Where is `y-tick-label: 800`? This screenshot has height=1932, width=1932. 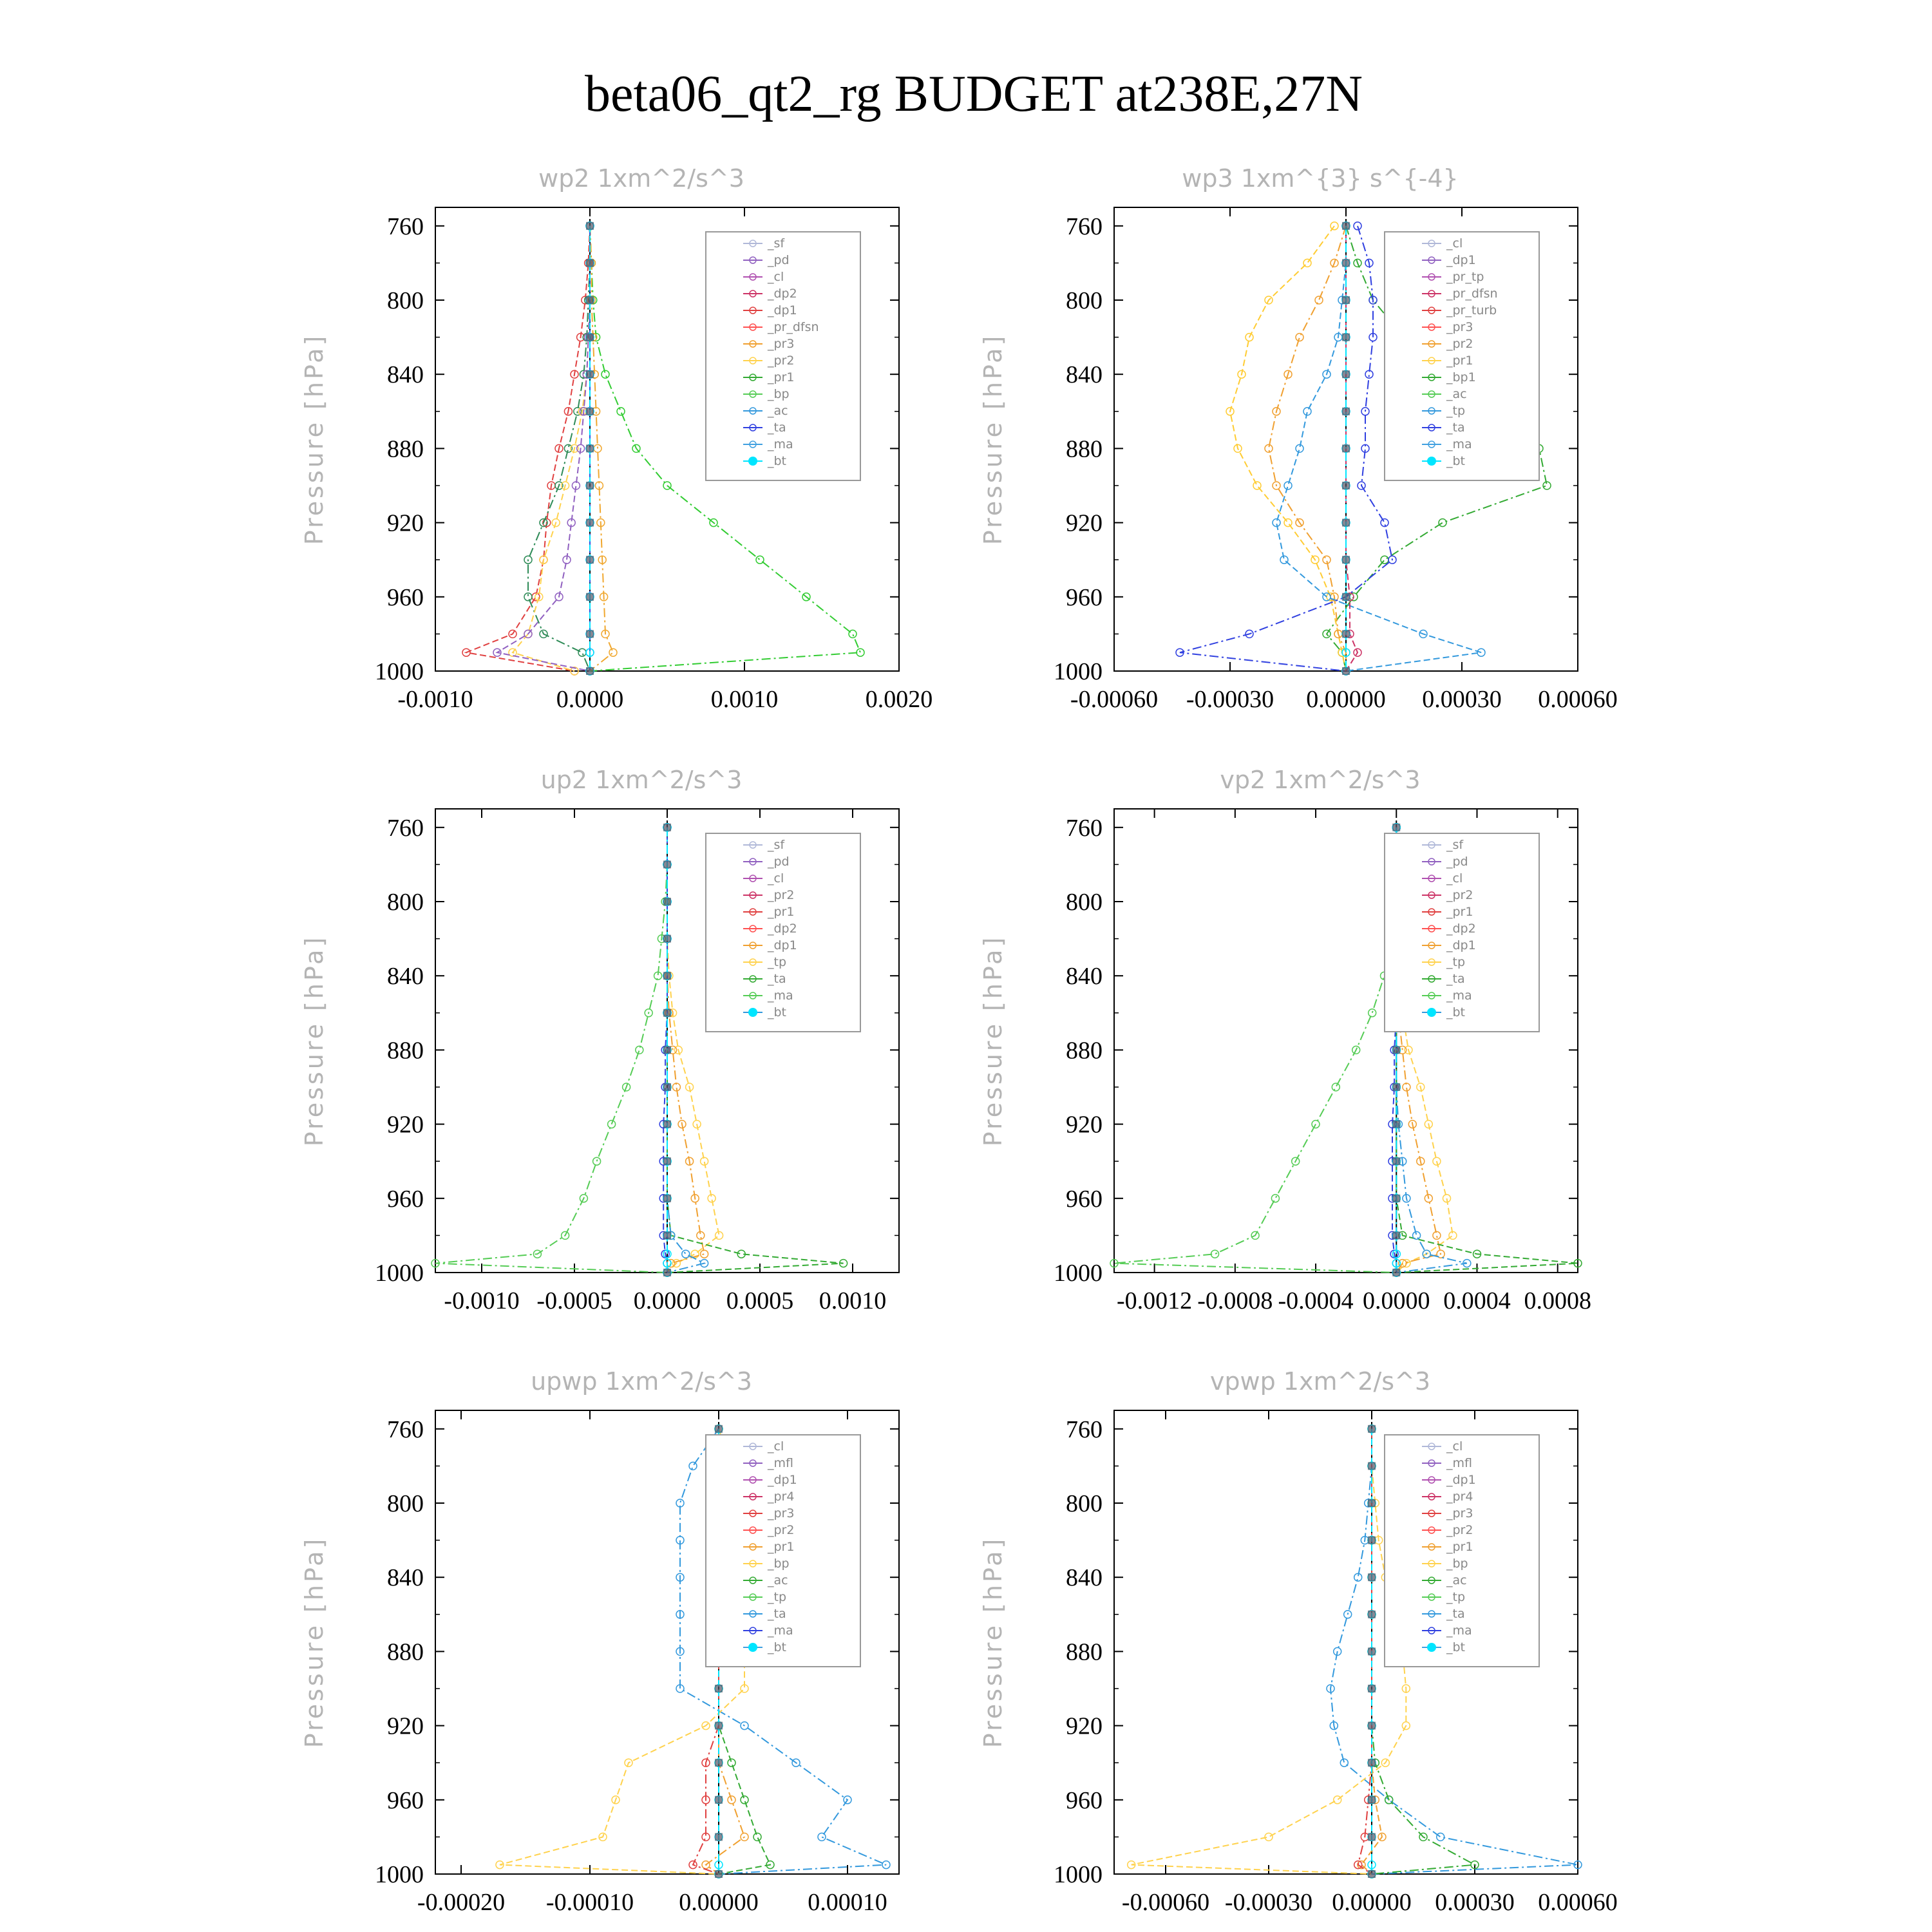 y-tick-label: 800 is located at coordinates (405, 301).